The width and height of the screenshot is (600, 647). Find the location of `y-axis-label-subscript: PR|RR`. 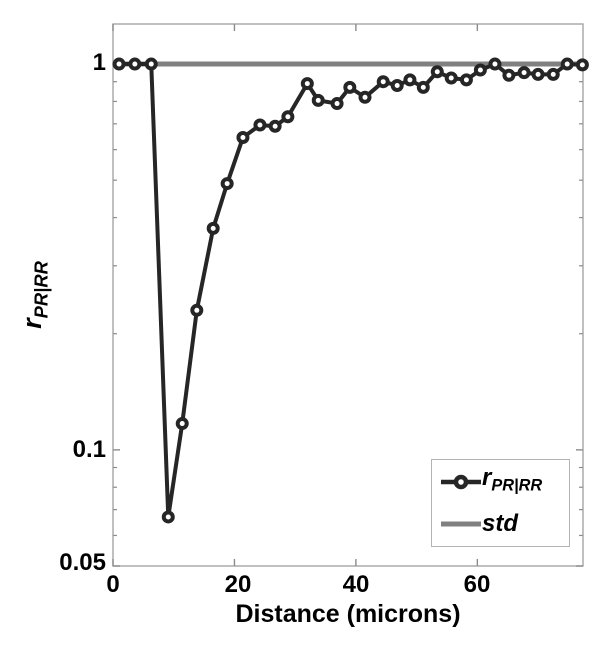

y-axis-label-subscript: PR|RR is located at coordinates (41, 290).